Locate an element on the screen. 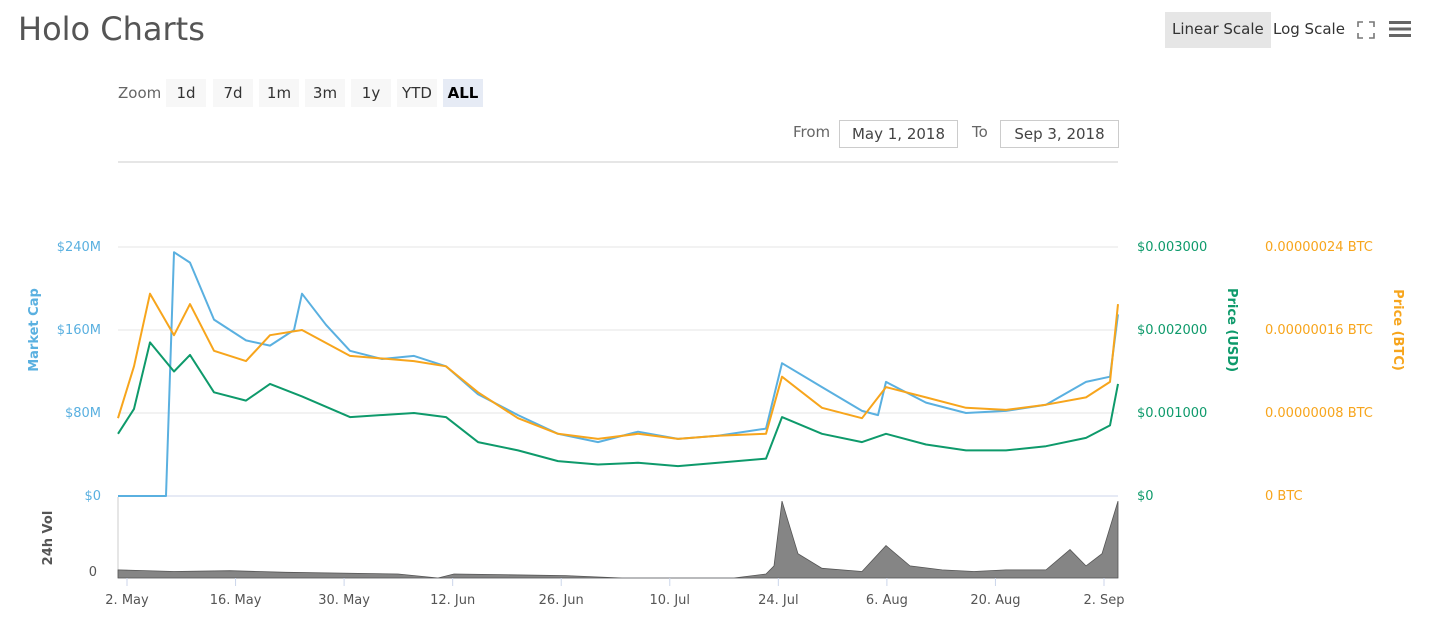 The image size is (1449, 627). fullscreen-icon is located at coordinates (1366, 30).